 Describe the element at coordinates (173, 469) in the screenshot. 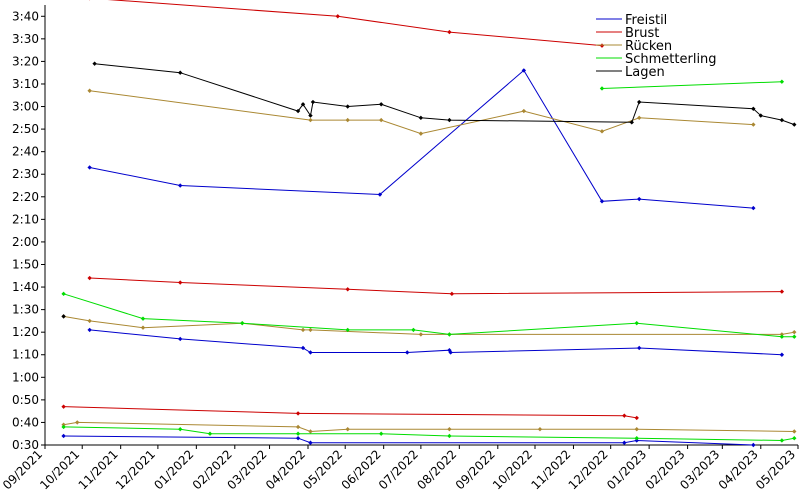

I see `x-tick-label: 01/2022` at that location.